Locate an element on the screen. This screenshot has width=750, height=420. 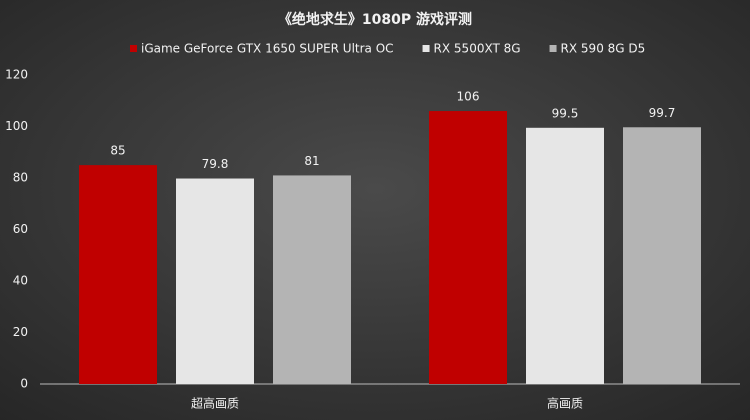
data-label: 99.5 is located at coordinates (565, 113).